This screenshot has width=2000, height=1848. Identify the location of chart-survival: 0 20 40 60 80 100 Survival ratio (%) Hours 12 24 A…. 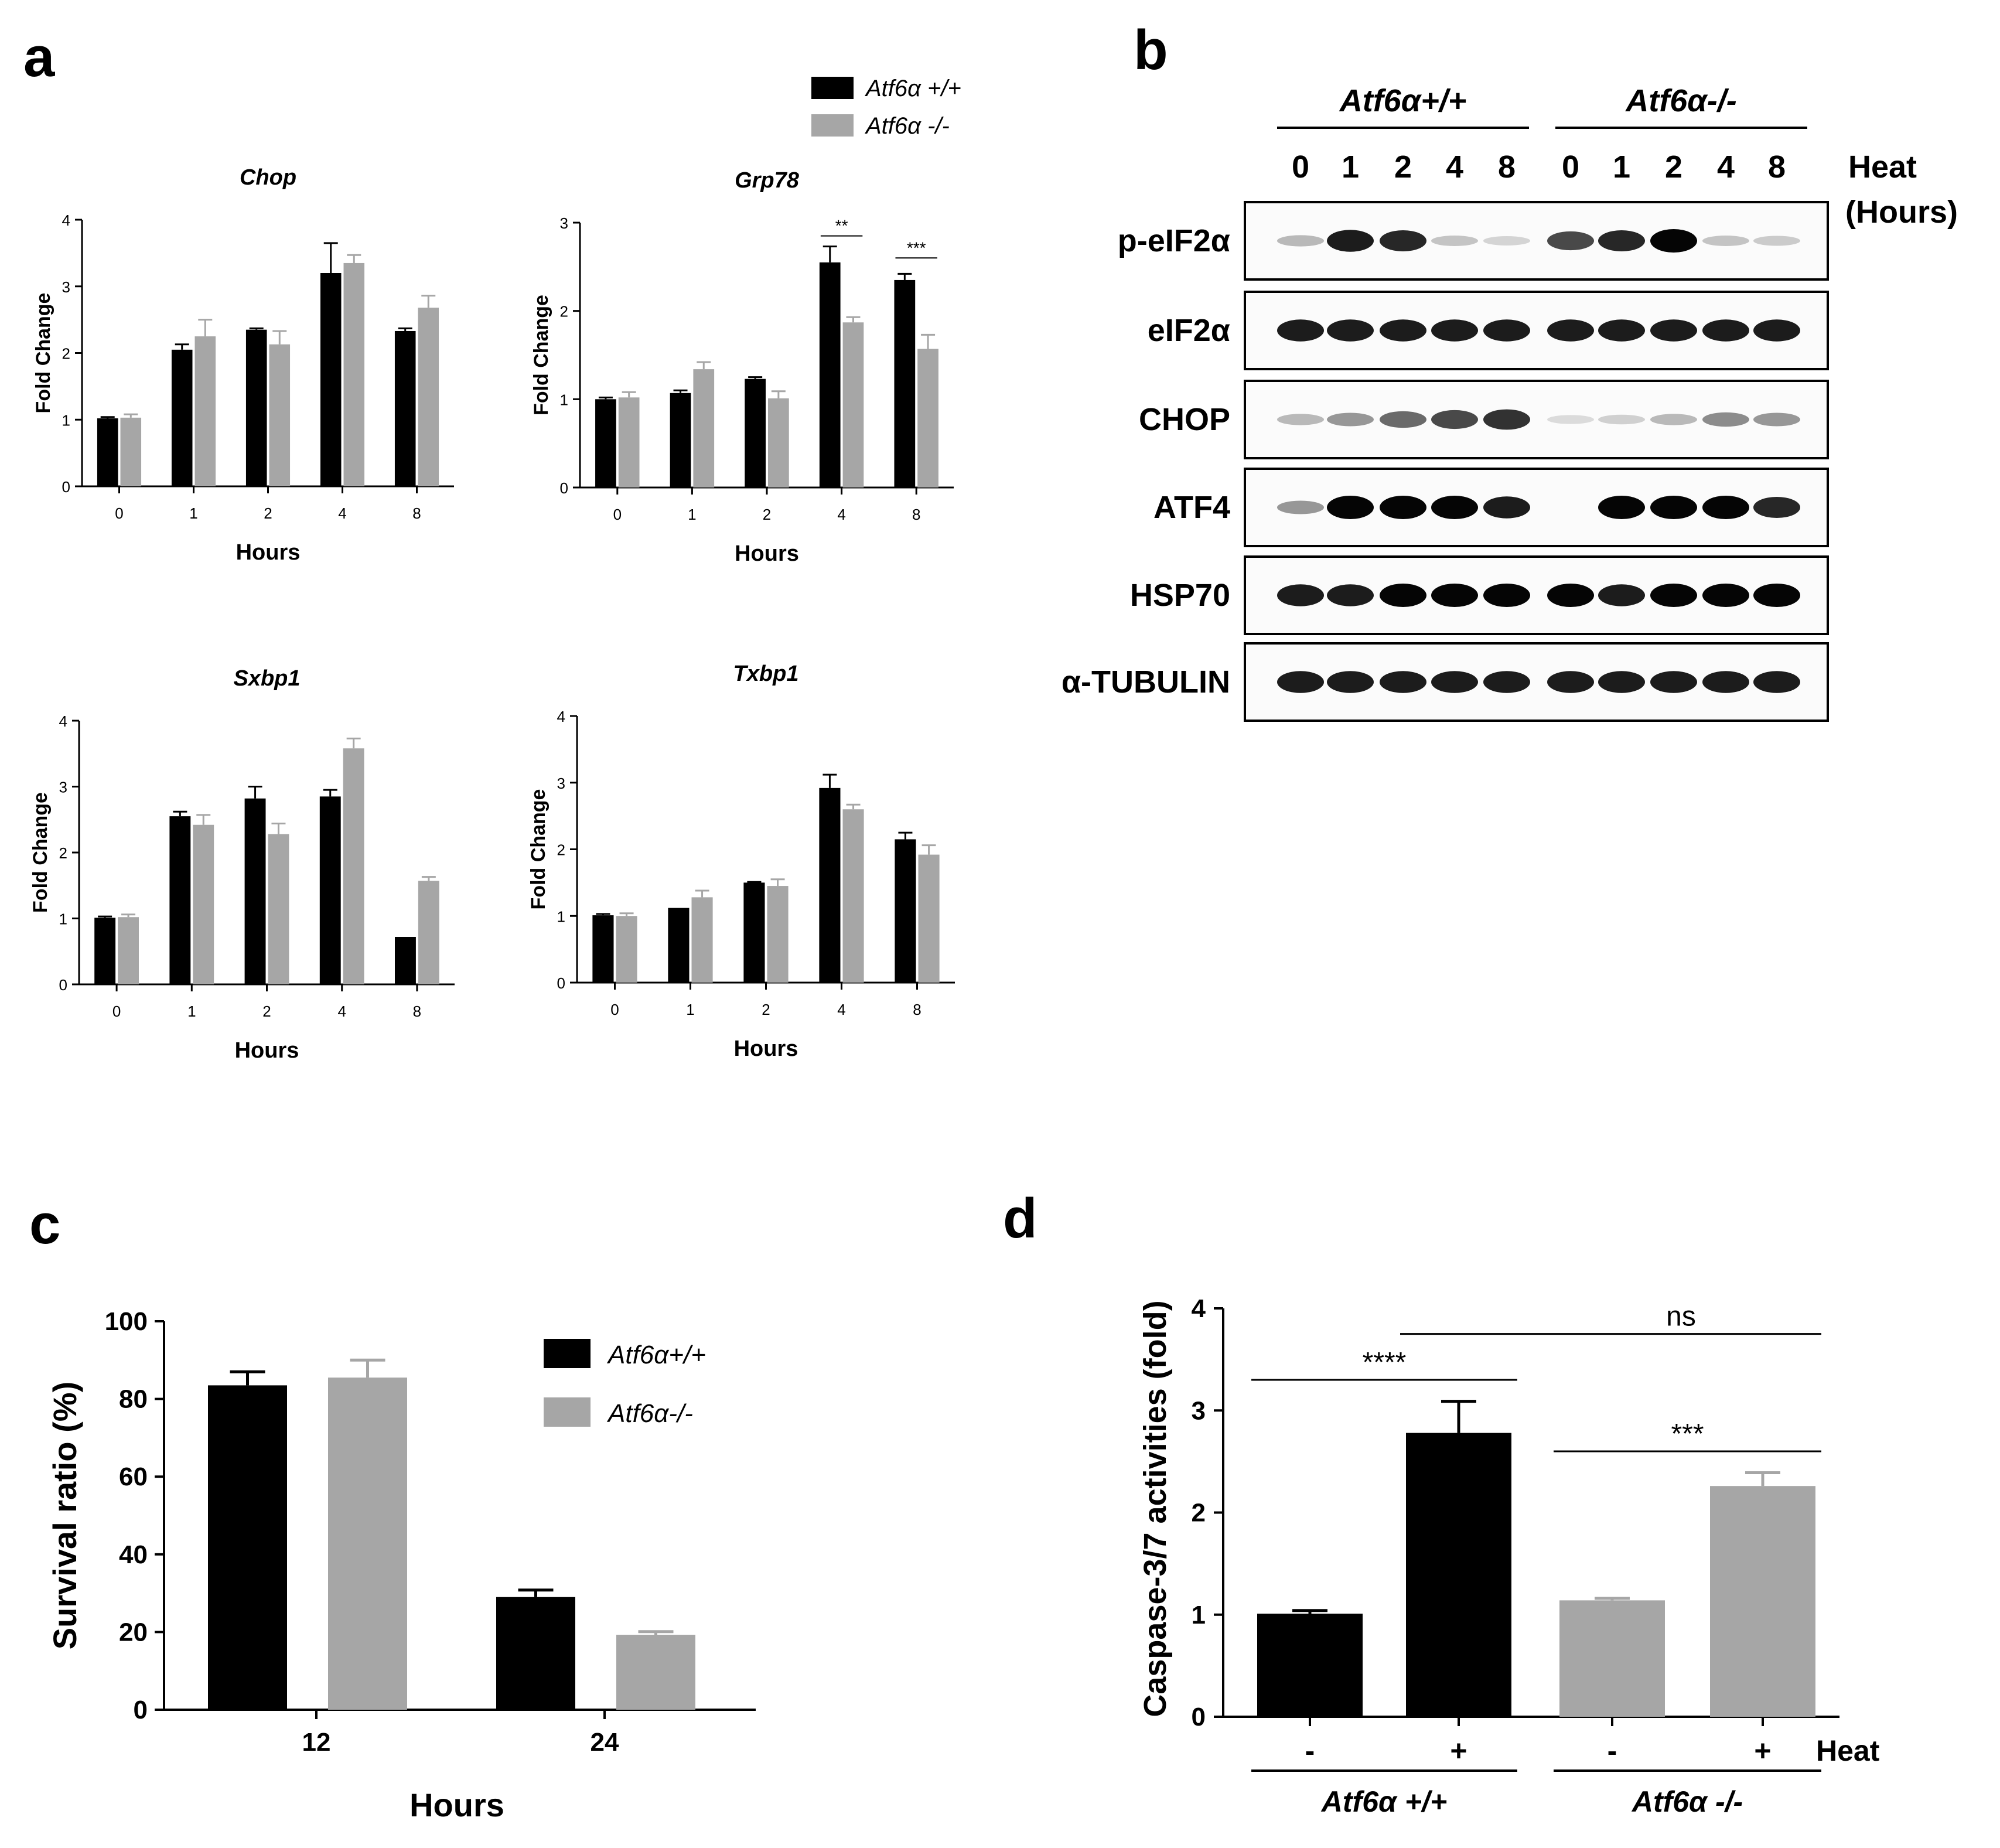
(401, 1565).